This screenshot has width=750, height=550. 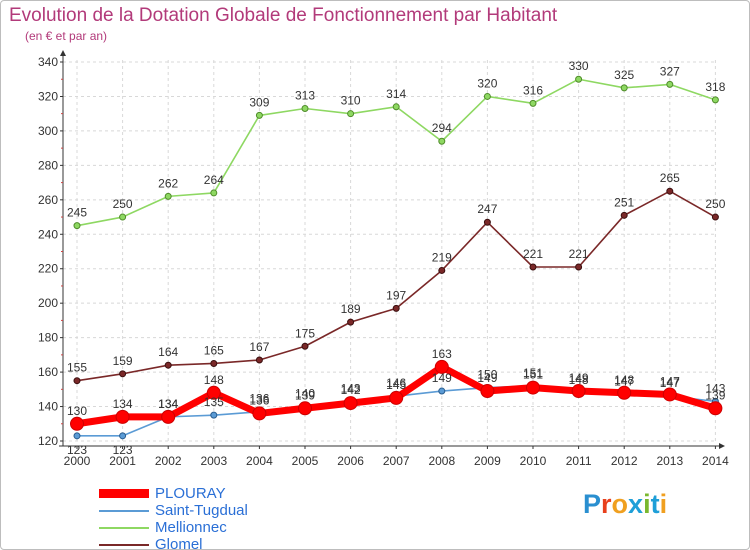 What do you see at coordinates (77, 368) in the screenshot?
I see `data-label-glomel: 155` at bounding box center [77, 368].